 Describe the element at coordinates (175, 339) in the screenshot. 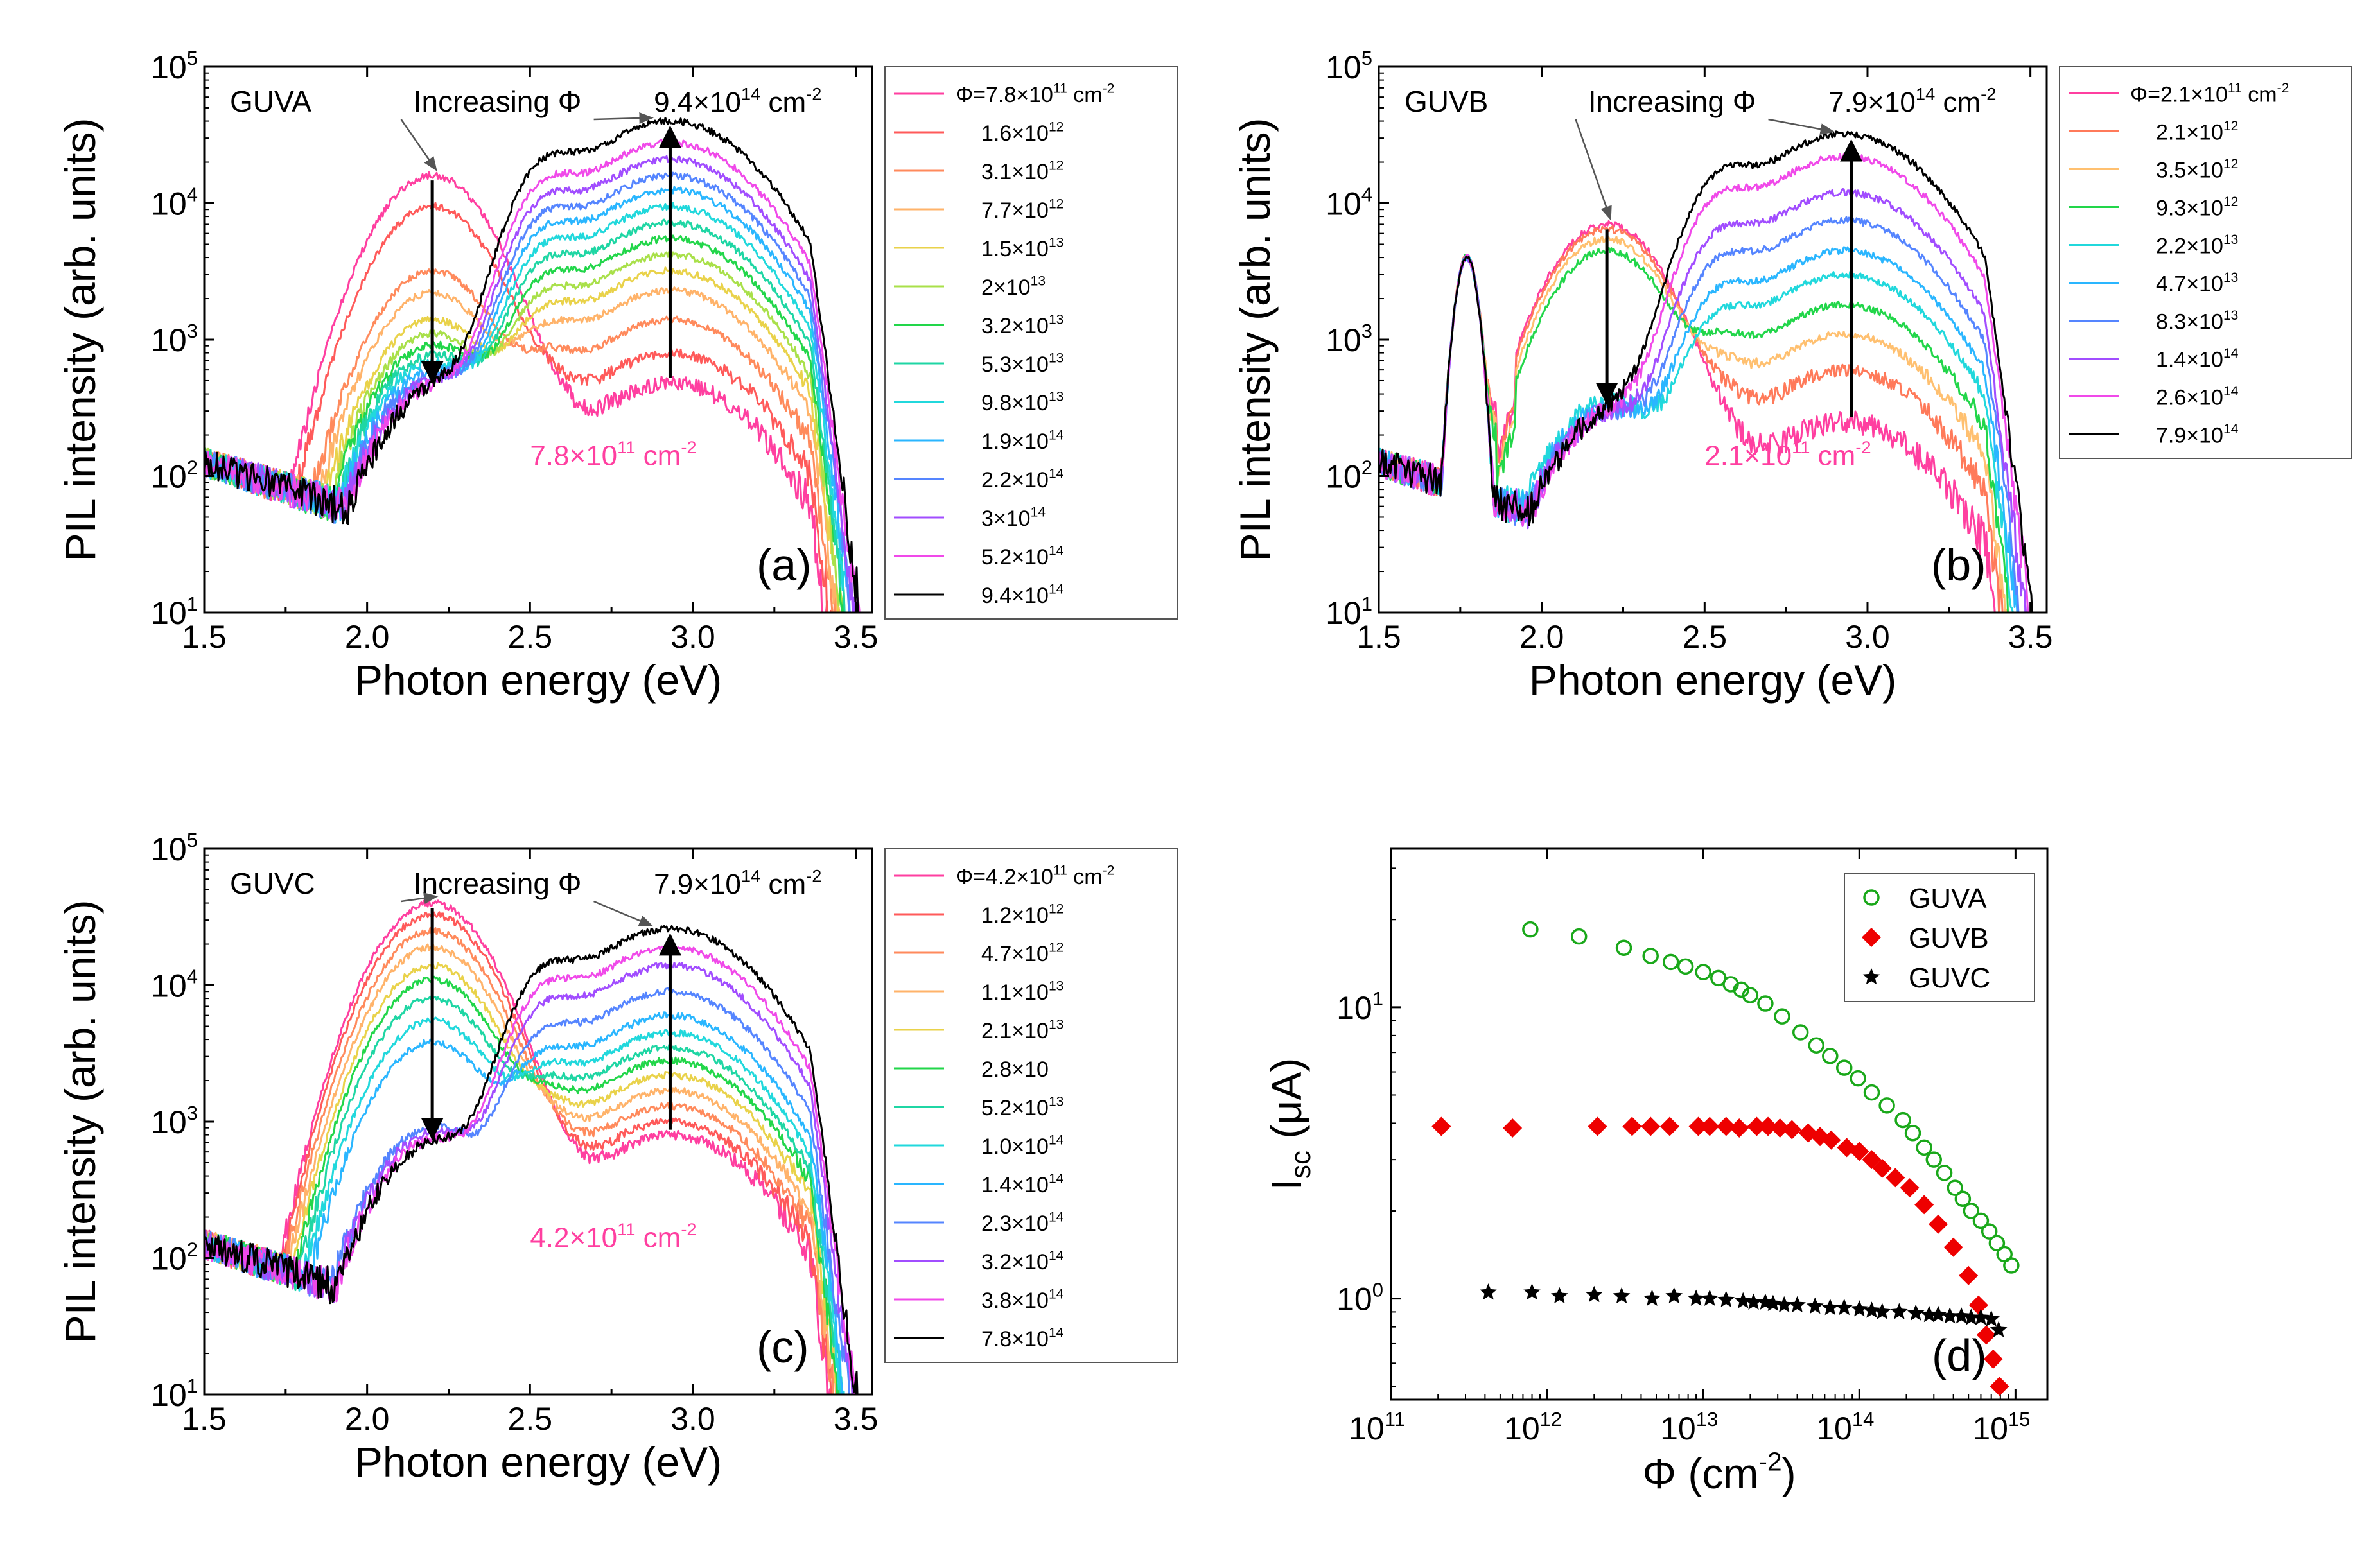

I see `y-tick-label: 10³` at that location.